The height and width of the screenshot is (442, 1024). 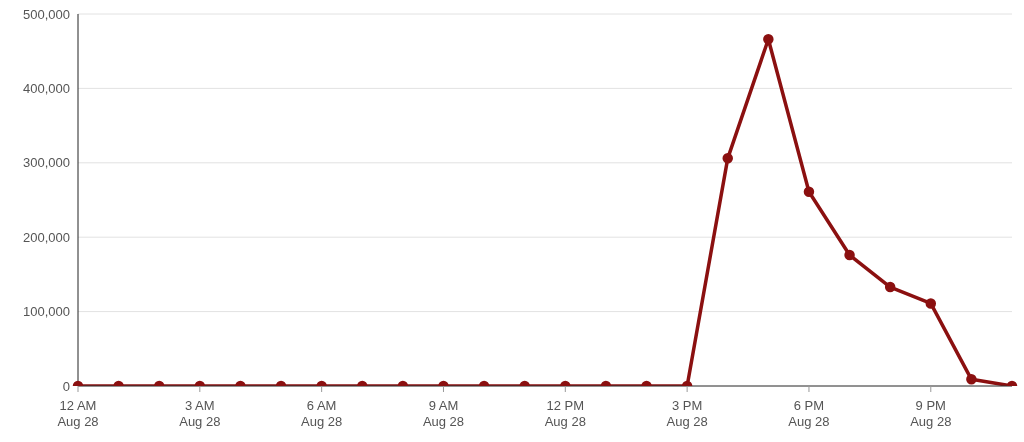 I want to click on y-tick-label: 0, so click(x=66, y=386).